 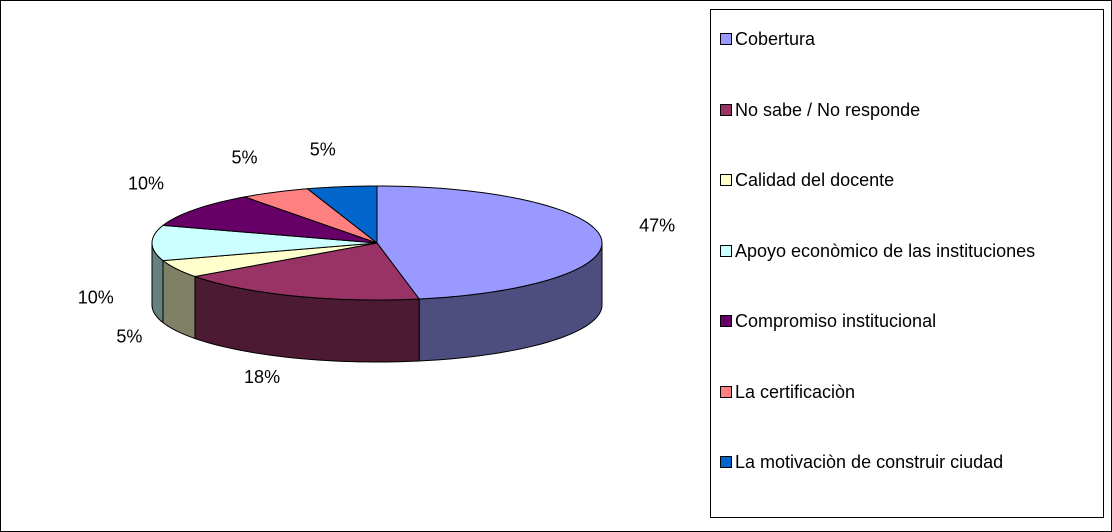 What do you see at coordinates (836, 321) in the screenshot?
I see `legend-label: Compromiso institucional` at bounding box center [836, 321].